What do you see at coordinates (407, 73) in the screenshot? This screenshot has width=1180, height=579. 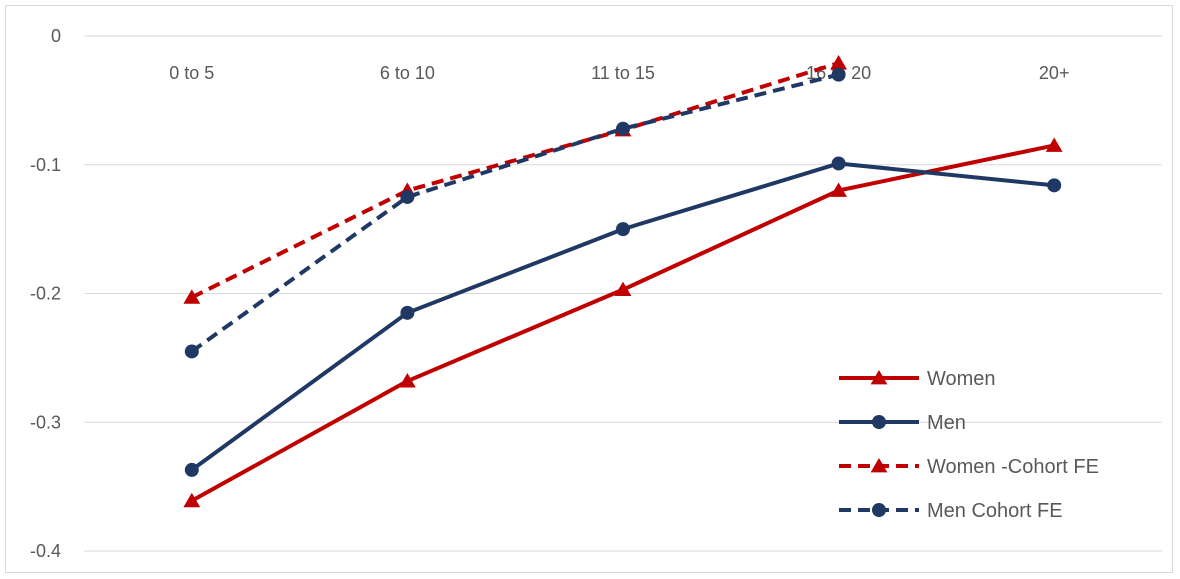 I see `x-tick-label: 6 to 10` at bounding box center [407, 73].